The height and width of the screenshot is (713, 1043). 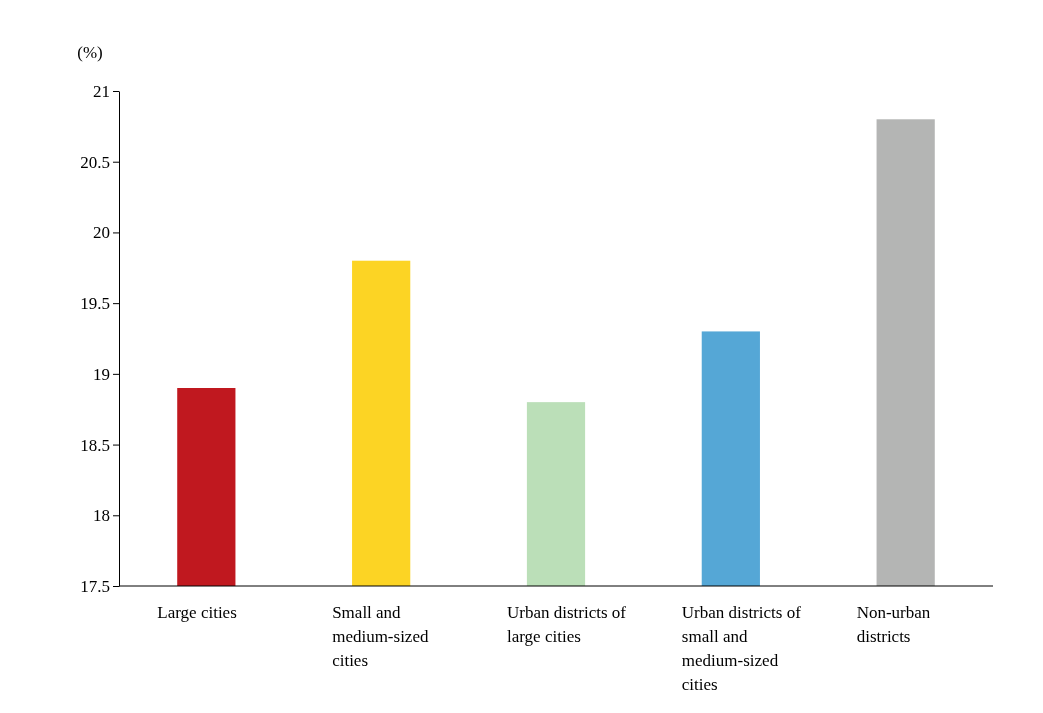 I want to click on x-tick-label: Non-urban districts, so click(x=893, y=624).